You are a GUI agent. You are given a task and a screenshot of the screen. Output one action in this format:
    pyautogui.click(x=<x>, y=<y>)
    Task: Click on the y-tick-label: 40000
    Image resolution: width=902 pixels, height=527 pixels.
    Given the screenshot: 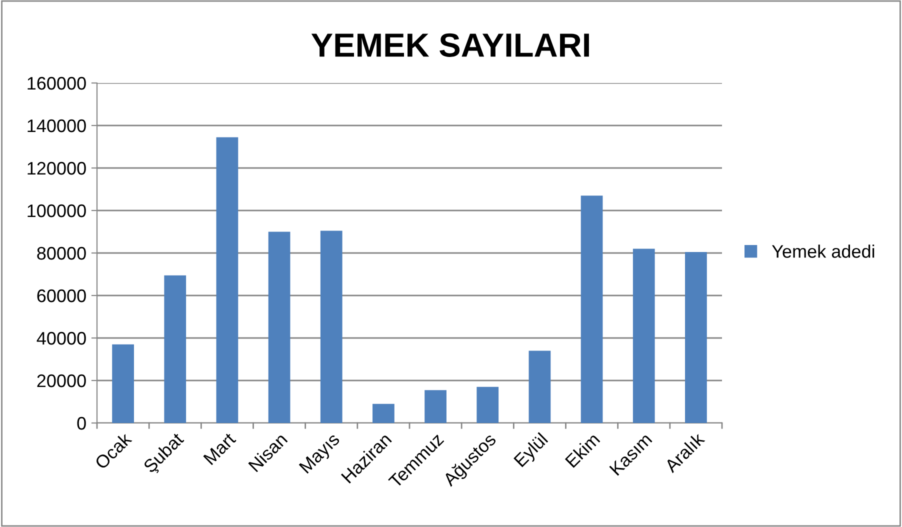 What is the action you would take?
    pyautogui.click(x=61, y=338)
    